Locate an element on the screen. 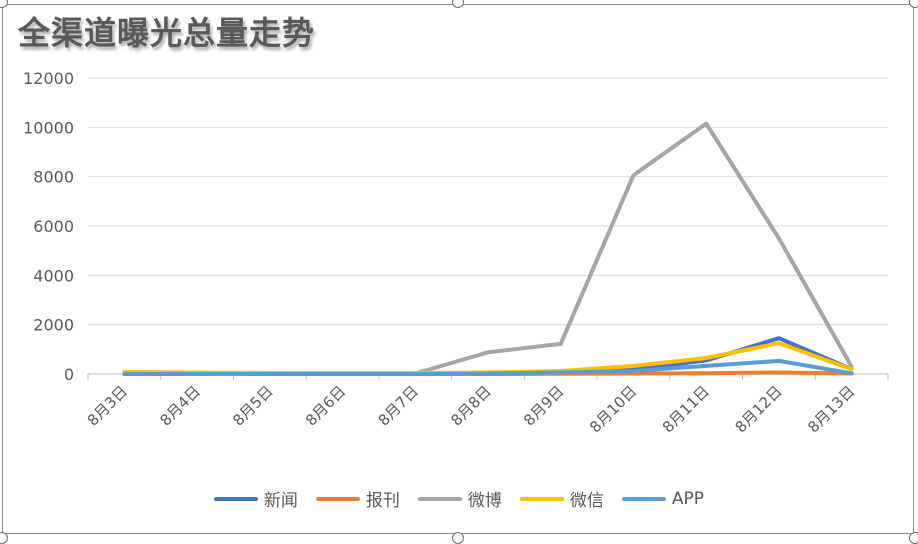 Image resolution: width=918 pixels, height=544 pixels. legend-label: 新闻 is located at coordinates (280, 501).